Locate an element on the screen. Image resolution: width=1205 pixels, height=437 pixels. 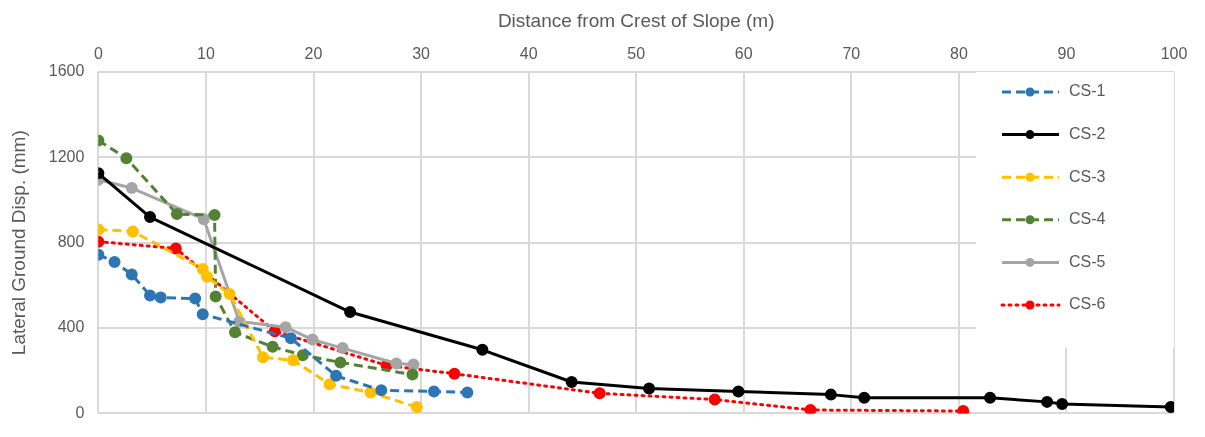
x-tick-label: 10 is located at coordinates (206, 53).